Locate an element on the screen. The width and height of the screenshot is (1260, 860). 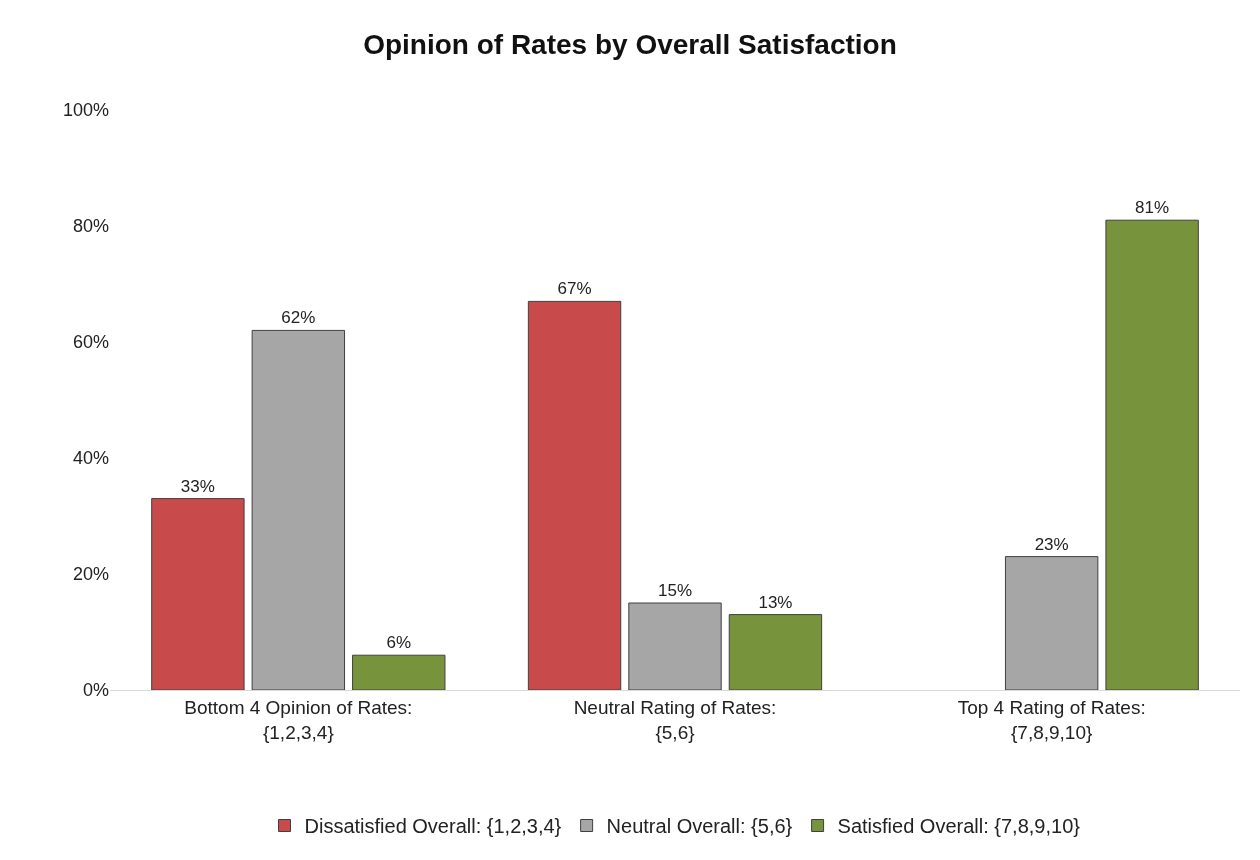
y-tick-label: 80% is located at coordinates (90, 226).